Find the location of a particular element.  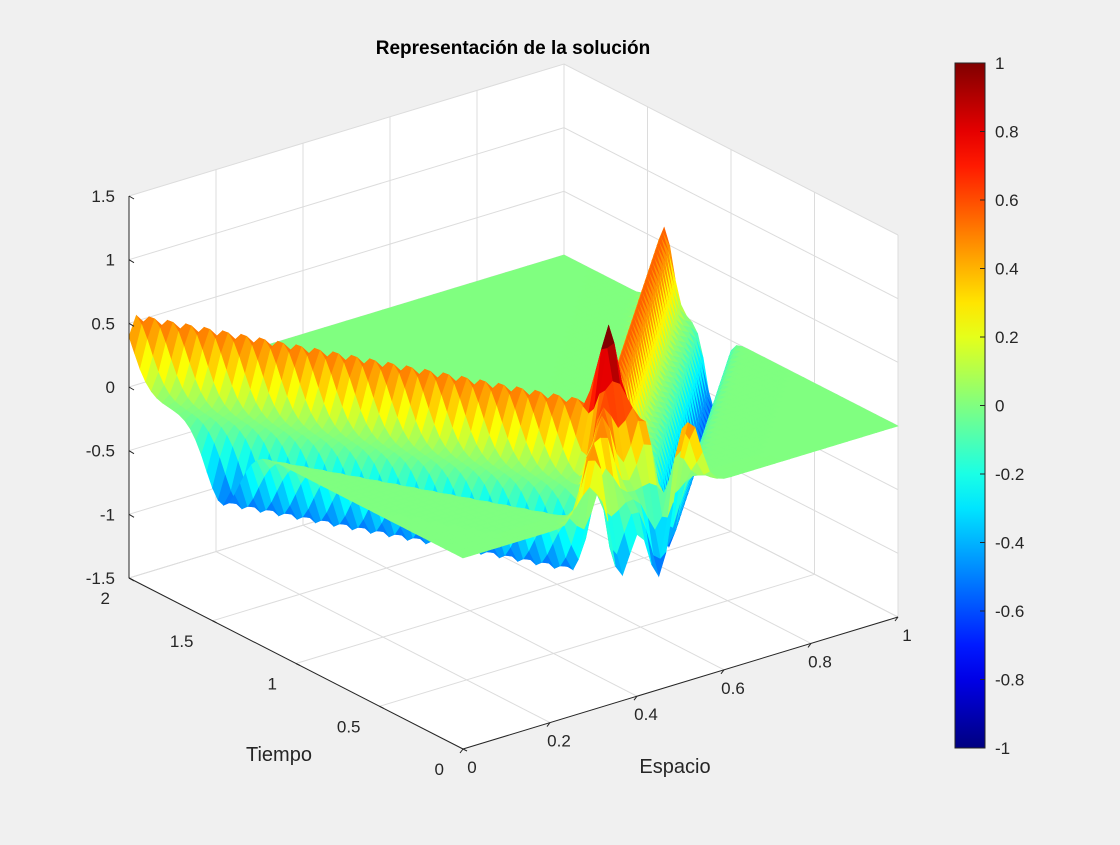

y-tick-label: 2 is located at coordinates (105, 598).